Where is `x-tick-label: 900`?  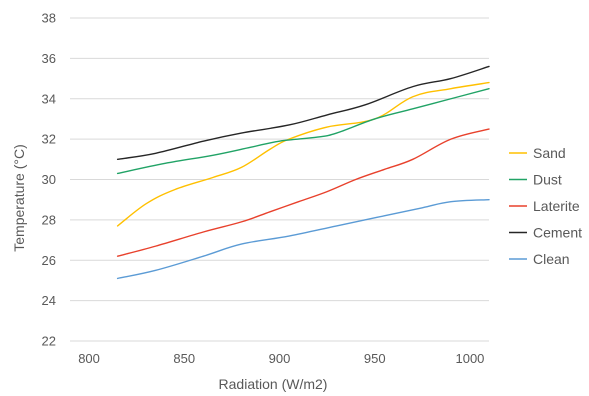
x-tick-label: 900 is located at coordinates (280, 358).